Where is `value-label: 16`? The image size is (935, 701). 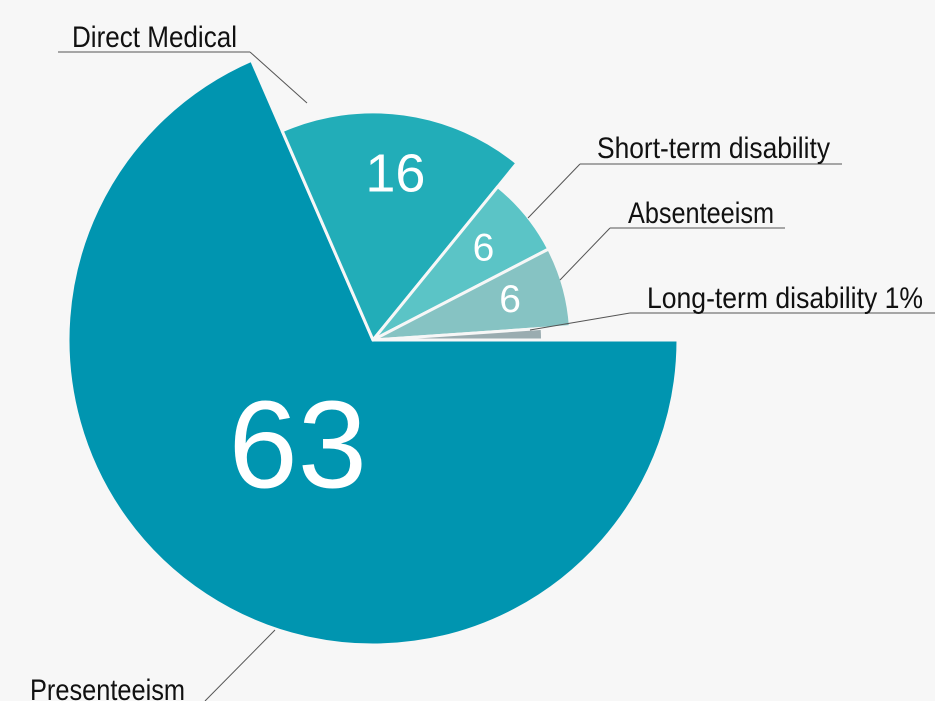
value-label: 16 is located at coordinates (395, 174).